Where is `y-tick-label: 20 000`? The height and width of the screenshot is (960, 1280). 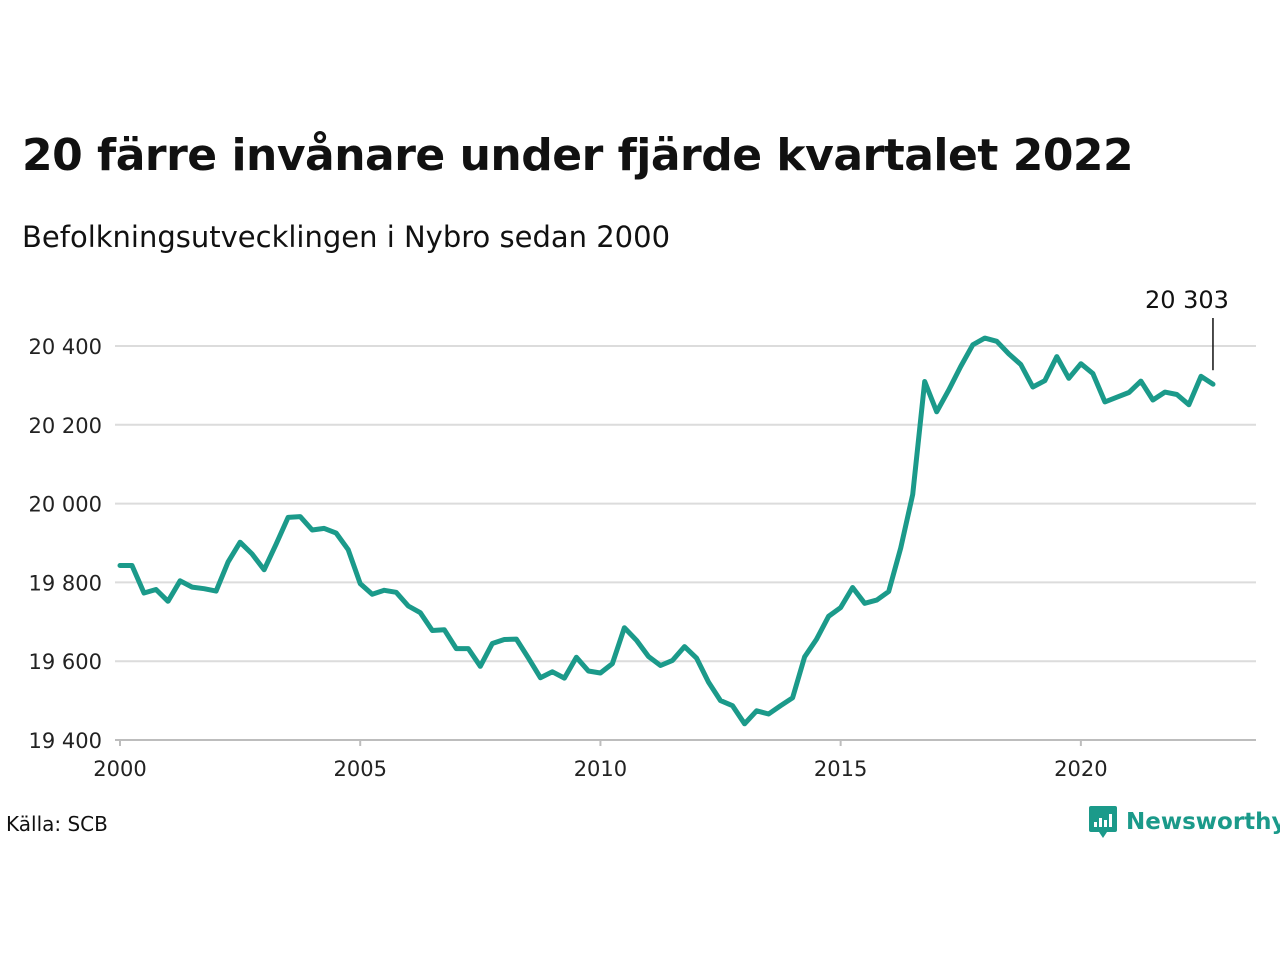
y-tick-label: 20 000 is located at coordinates (65, 505).